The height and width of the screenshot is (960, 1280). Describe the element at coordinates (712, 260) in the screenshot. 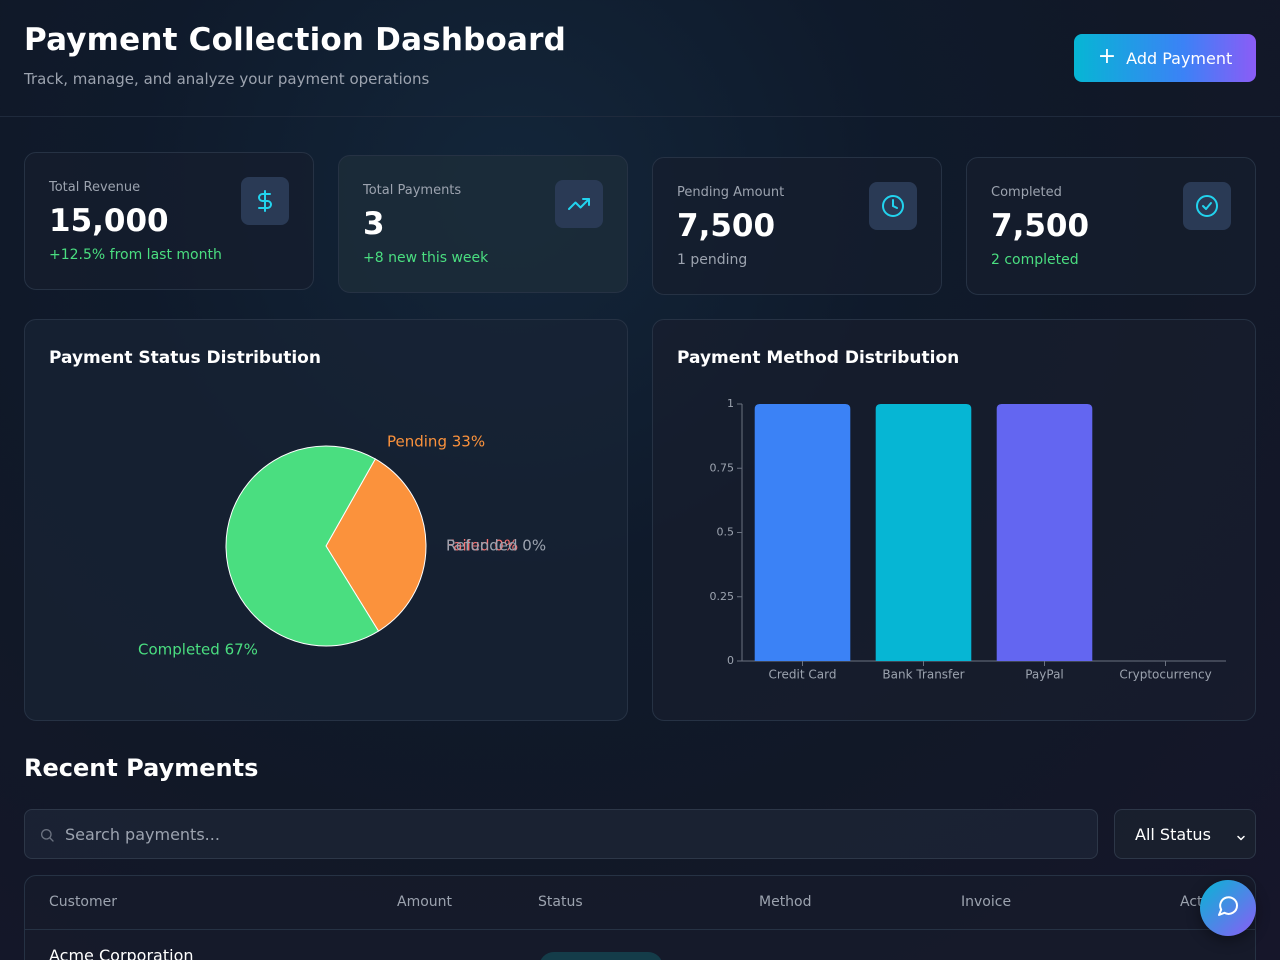

I see `stat-note: 1 pending` at that location.